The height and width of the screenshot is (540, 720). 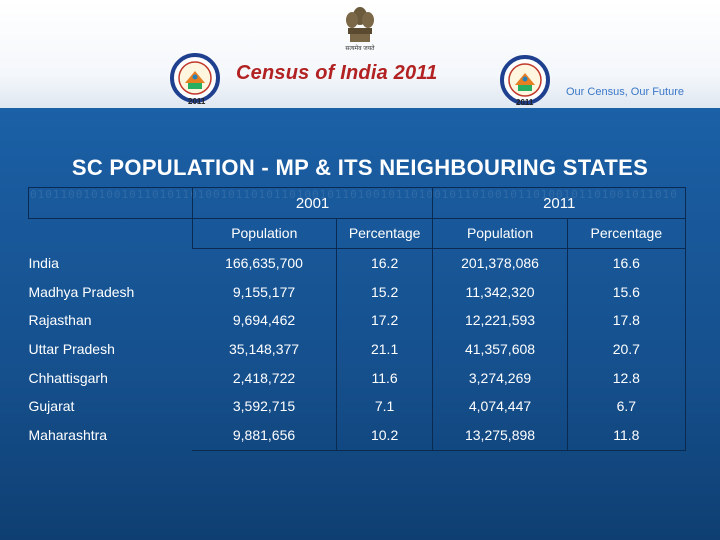 What do you see at coordinates (500, 406) in the screenshot?
I see `population-2011: 4,074,447` at bounding box center [500, 406].